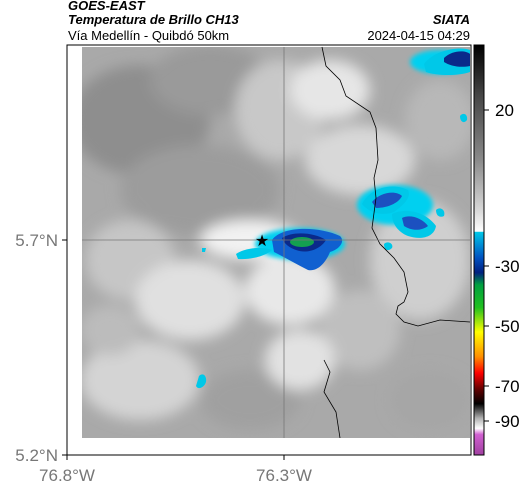 This screenshot has width=526, height=491. What do you see at coordinates (67, 475) in the screenshot?
I see `x-tick-label: 76.8°W` at bounding box center [67, 475].